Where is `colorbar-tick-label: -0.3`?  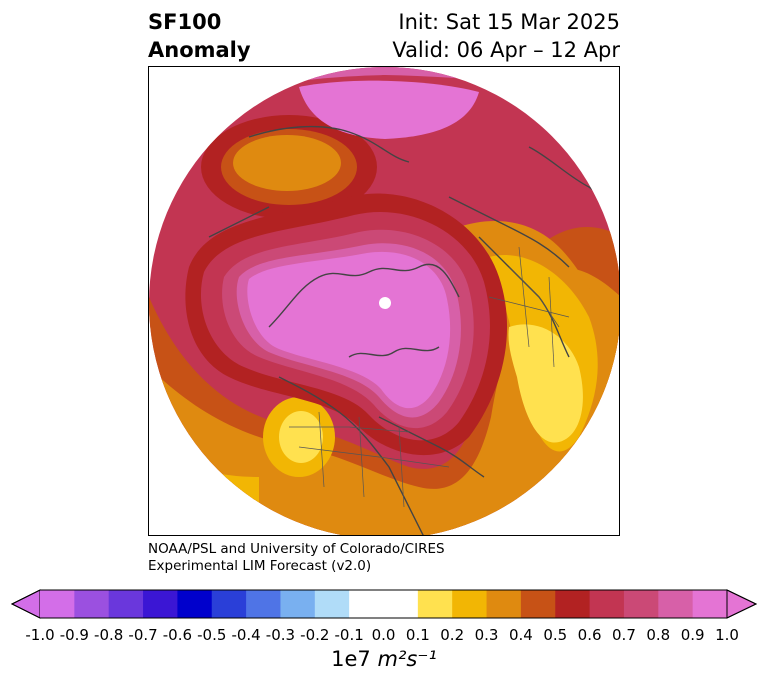 colorbar-tick-label: -0.3 is located at coordinates (280, 635).